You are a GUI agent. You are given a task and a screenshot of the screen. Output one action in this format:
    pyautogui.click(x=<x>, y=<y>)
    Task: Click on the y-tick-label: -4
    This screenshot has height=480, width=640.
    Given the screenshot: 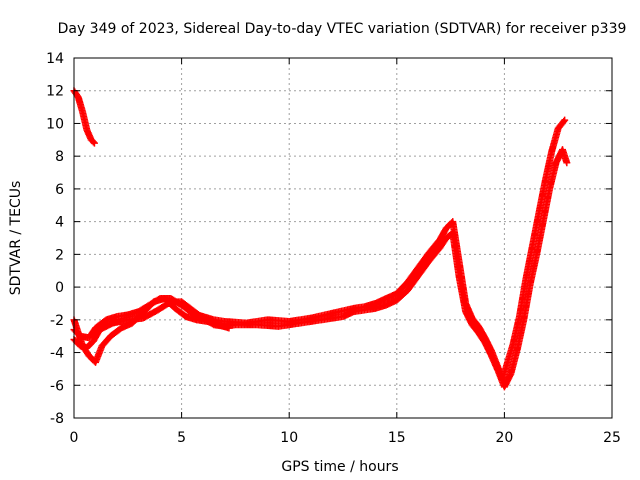 What is the action you would take?
    pyautogui.click(x=57, y=354)
    